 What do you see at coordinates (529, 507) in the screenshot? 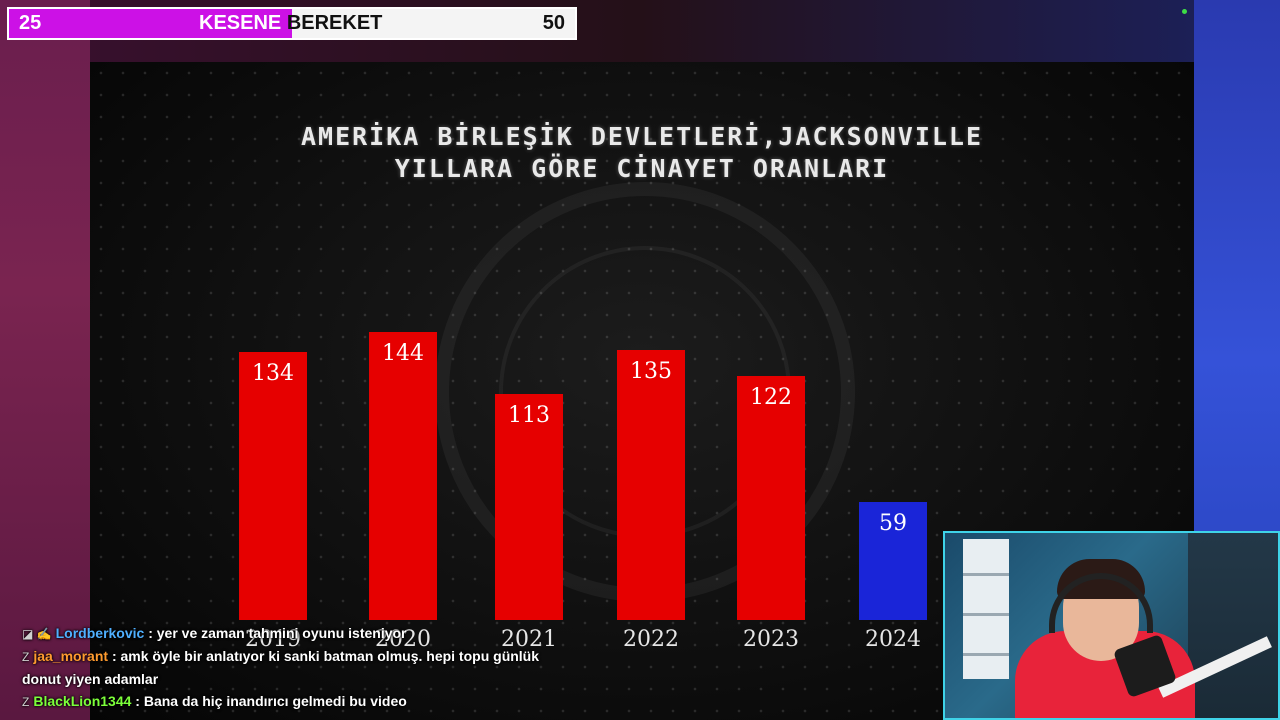
I see `chart-bar-2021` at bounding box center [529, 507].